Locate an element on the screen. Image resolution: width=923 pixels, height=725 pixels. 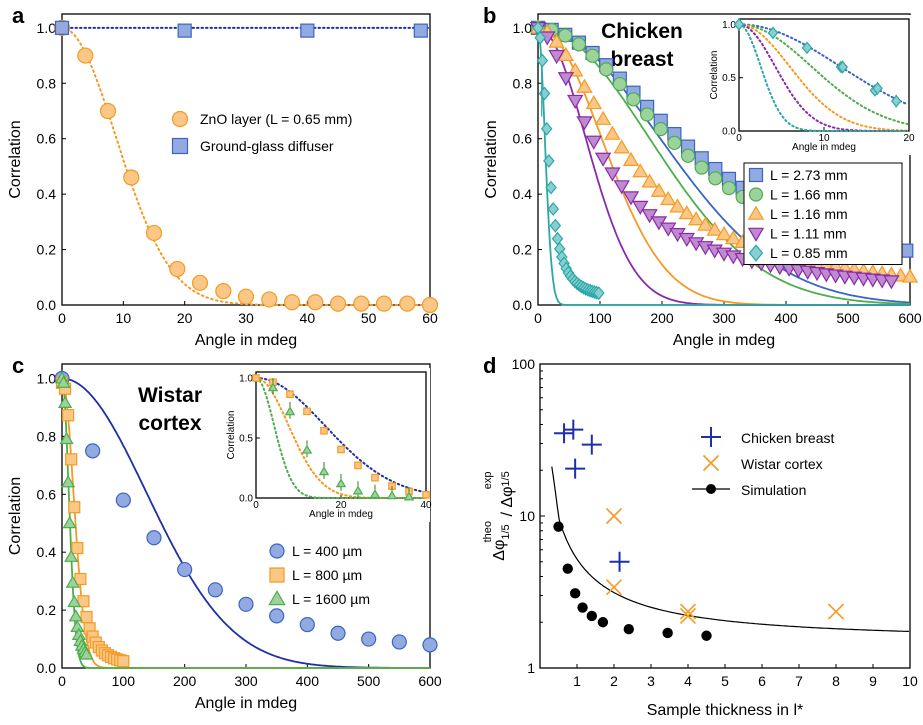
ground-glass-data-point is located at coordinates (420, 30).